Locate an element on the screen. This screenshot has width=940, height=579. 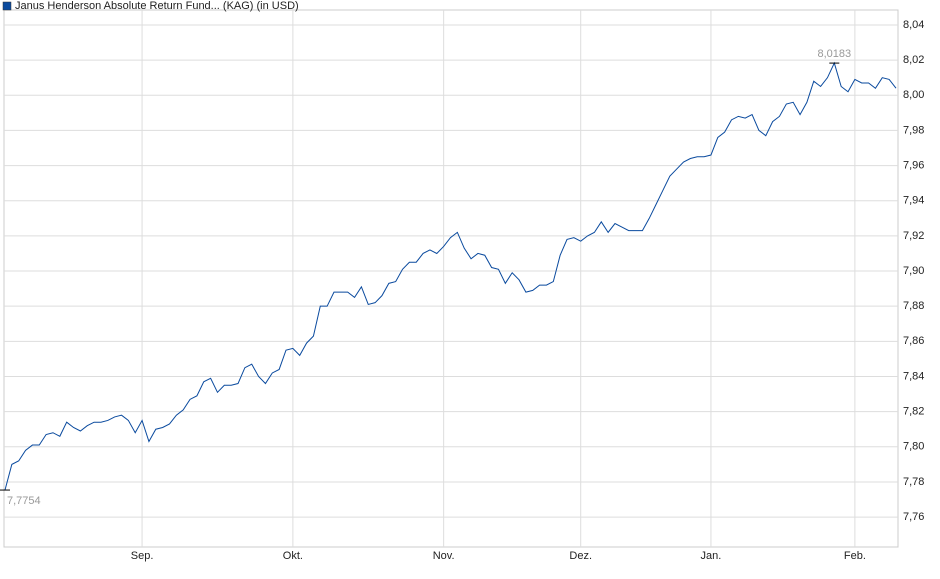
y-tick-label: 7,76 is located at coordinates (913, 517).